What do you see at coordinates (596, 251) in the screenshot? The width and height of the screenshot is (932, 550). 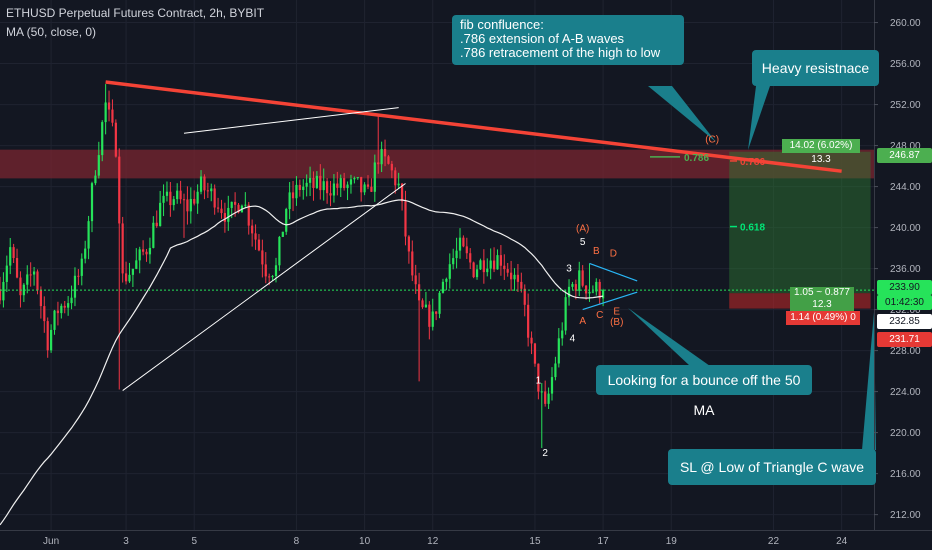 I see `wave-label-b: B` at bounding box center [596, 251].